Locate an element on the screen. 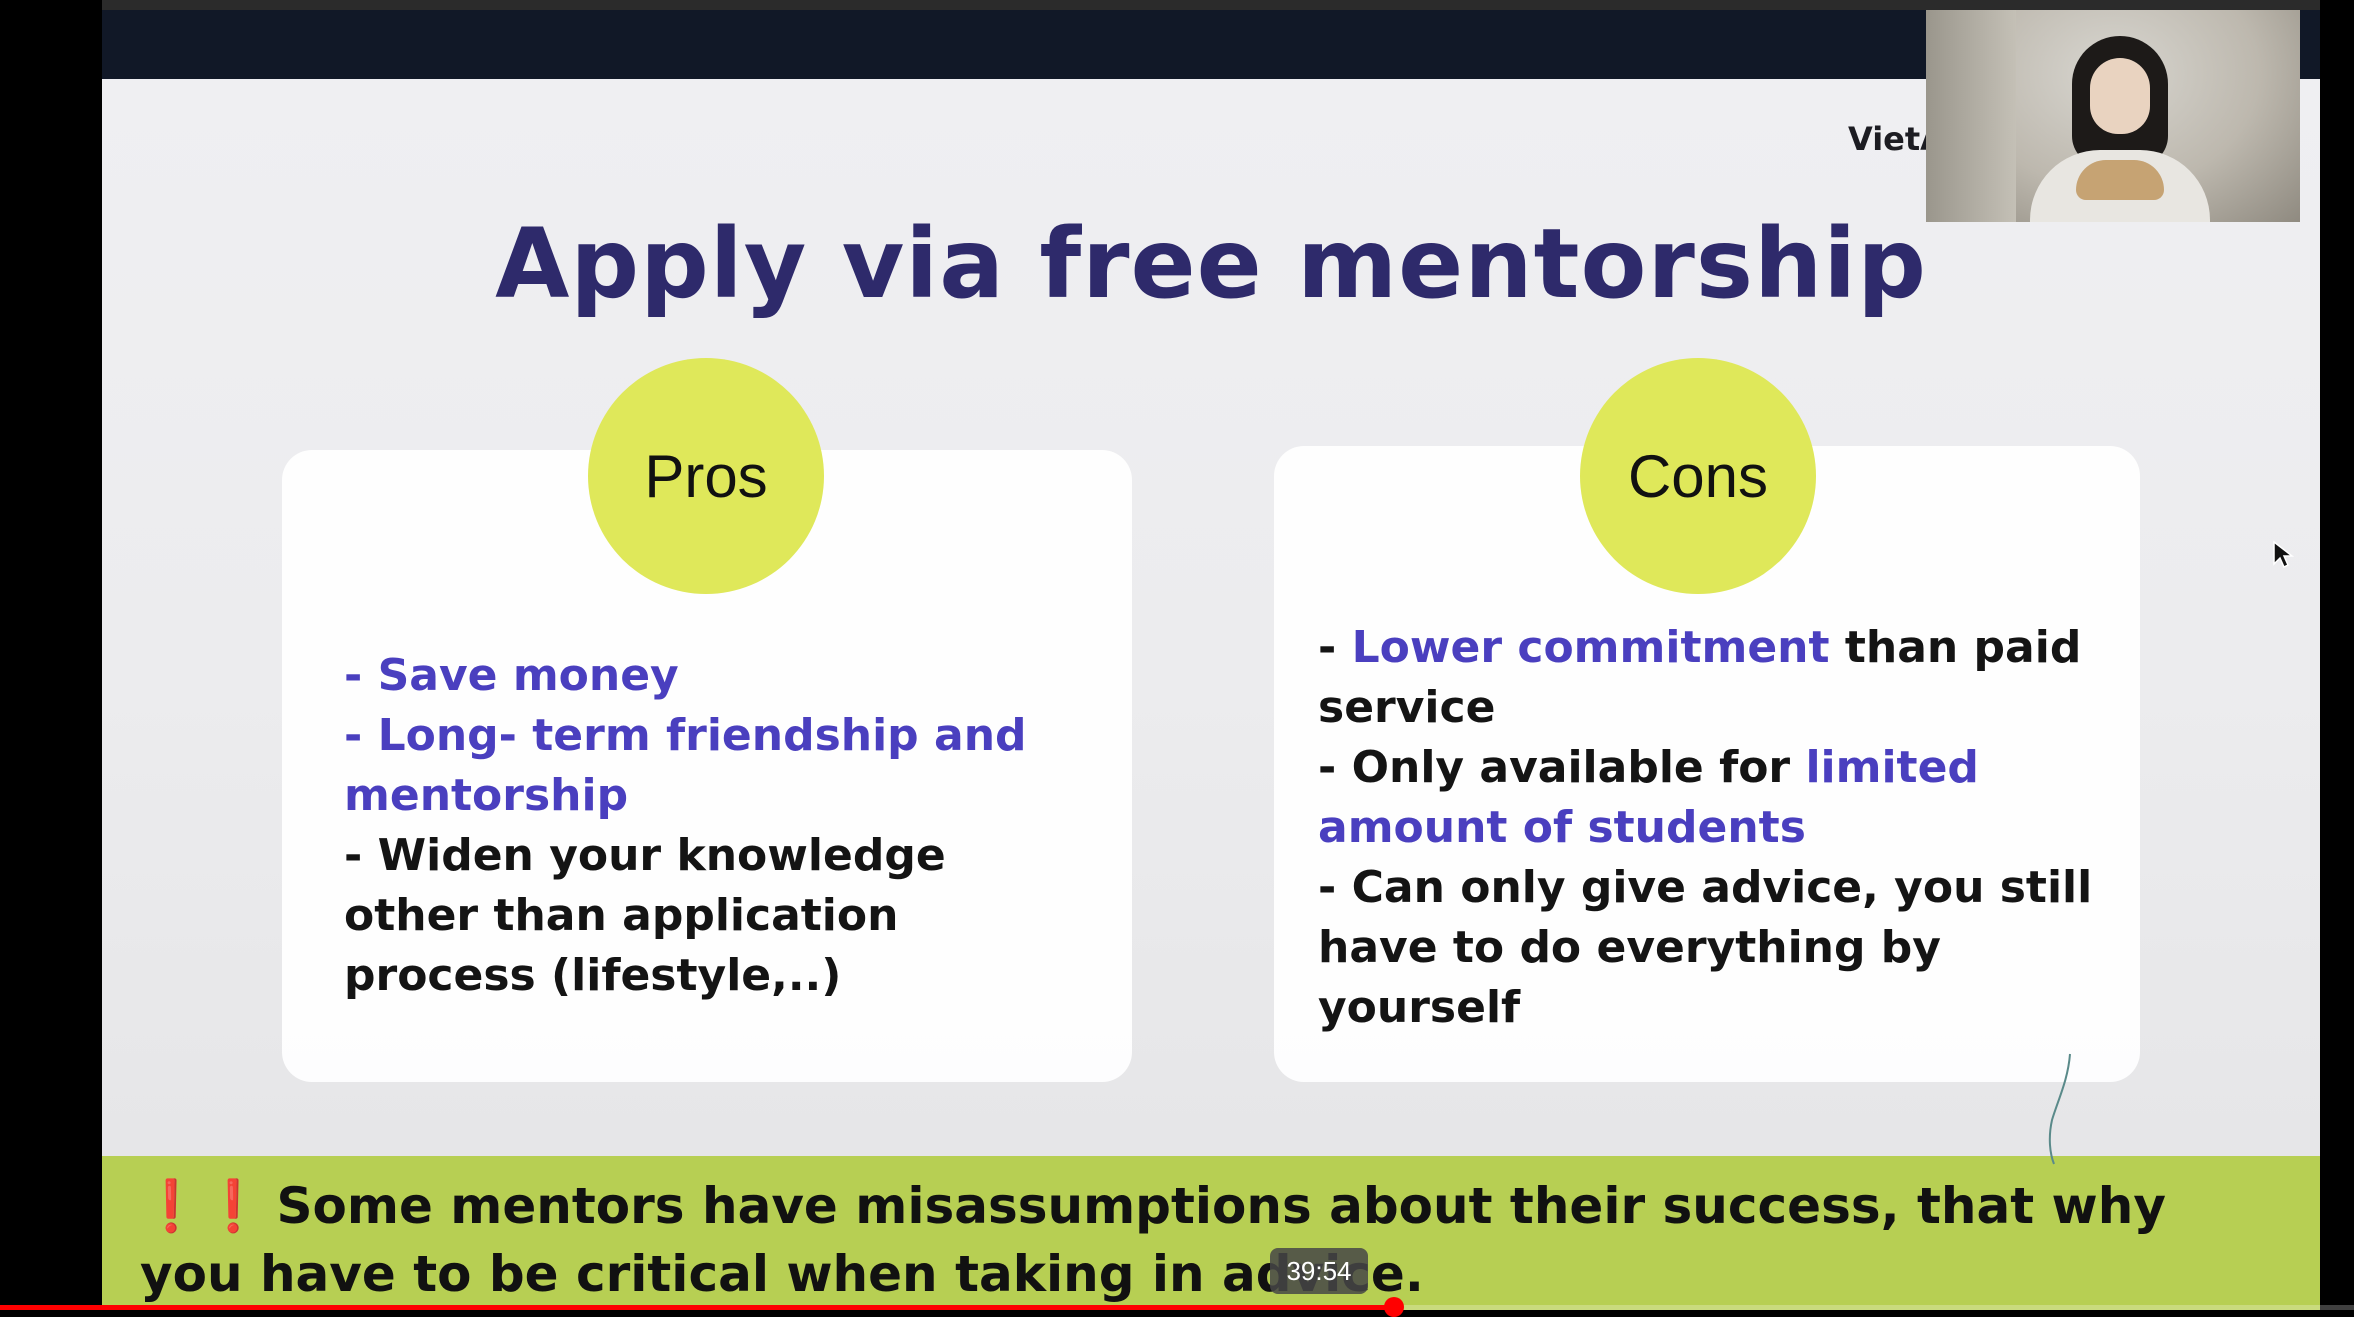 Image resolution: width=2354 pixels, height=1317 pixels. pros-item: - Save money is located at coordinates (511, 675).